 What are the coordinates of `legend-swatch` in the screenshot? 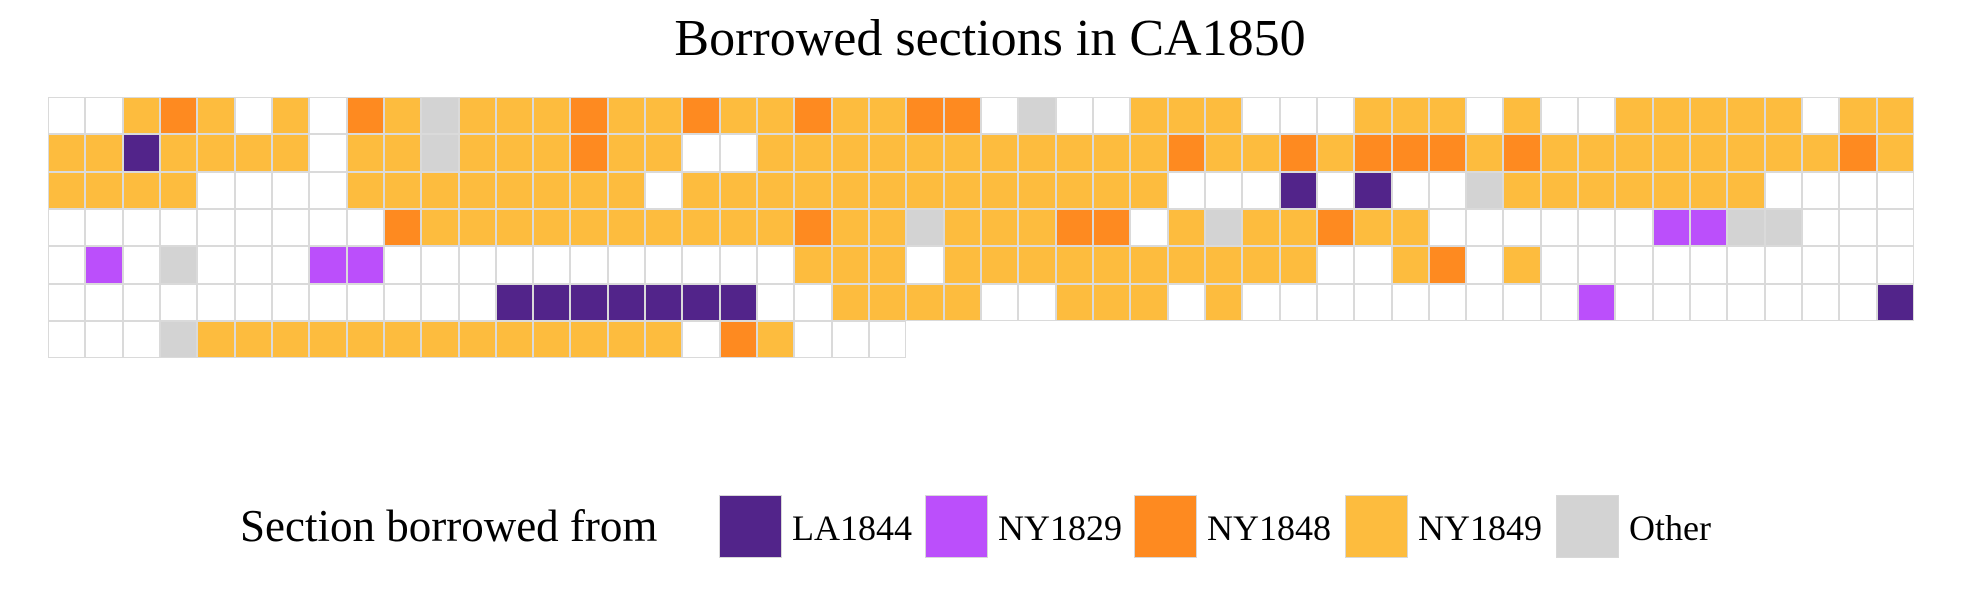 It's located at (1587, 526).